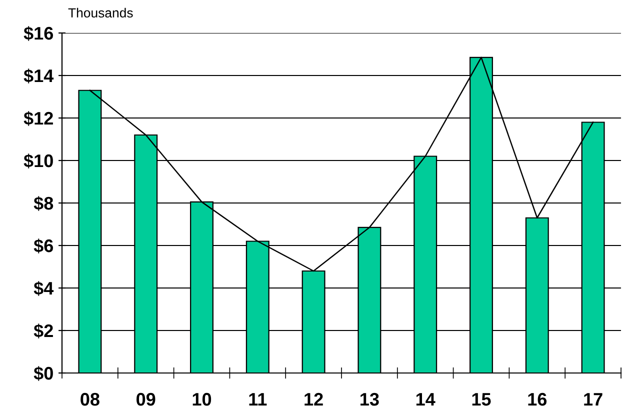 The image size is (622, 417). I want to click on y-axis-title: Thousands, so click(100, 13).